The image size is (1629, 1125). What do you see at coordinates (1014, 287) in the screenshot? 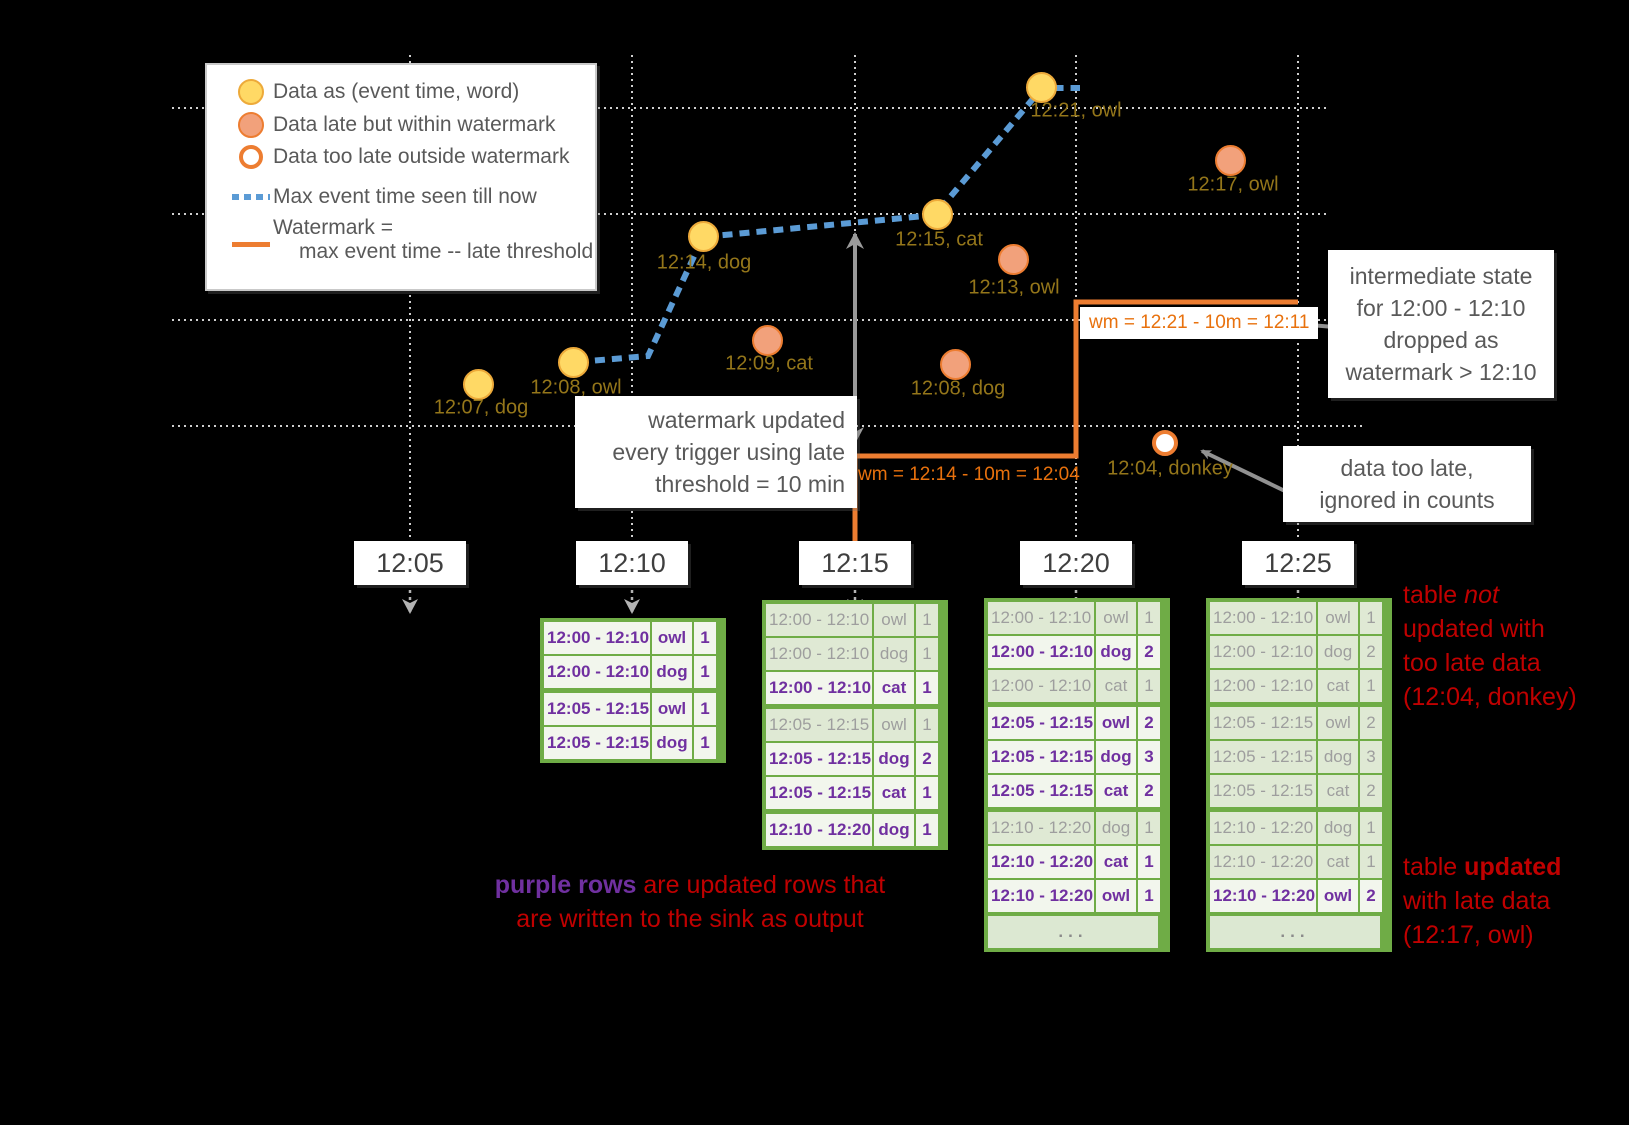
I see `data-point-label: 12:13, owl` at bounding box center [1014, 287].